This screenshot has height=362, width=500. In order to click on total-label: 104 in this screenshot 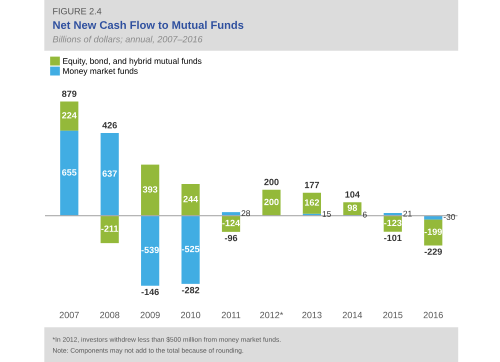, I will do `click(352, 194)`.